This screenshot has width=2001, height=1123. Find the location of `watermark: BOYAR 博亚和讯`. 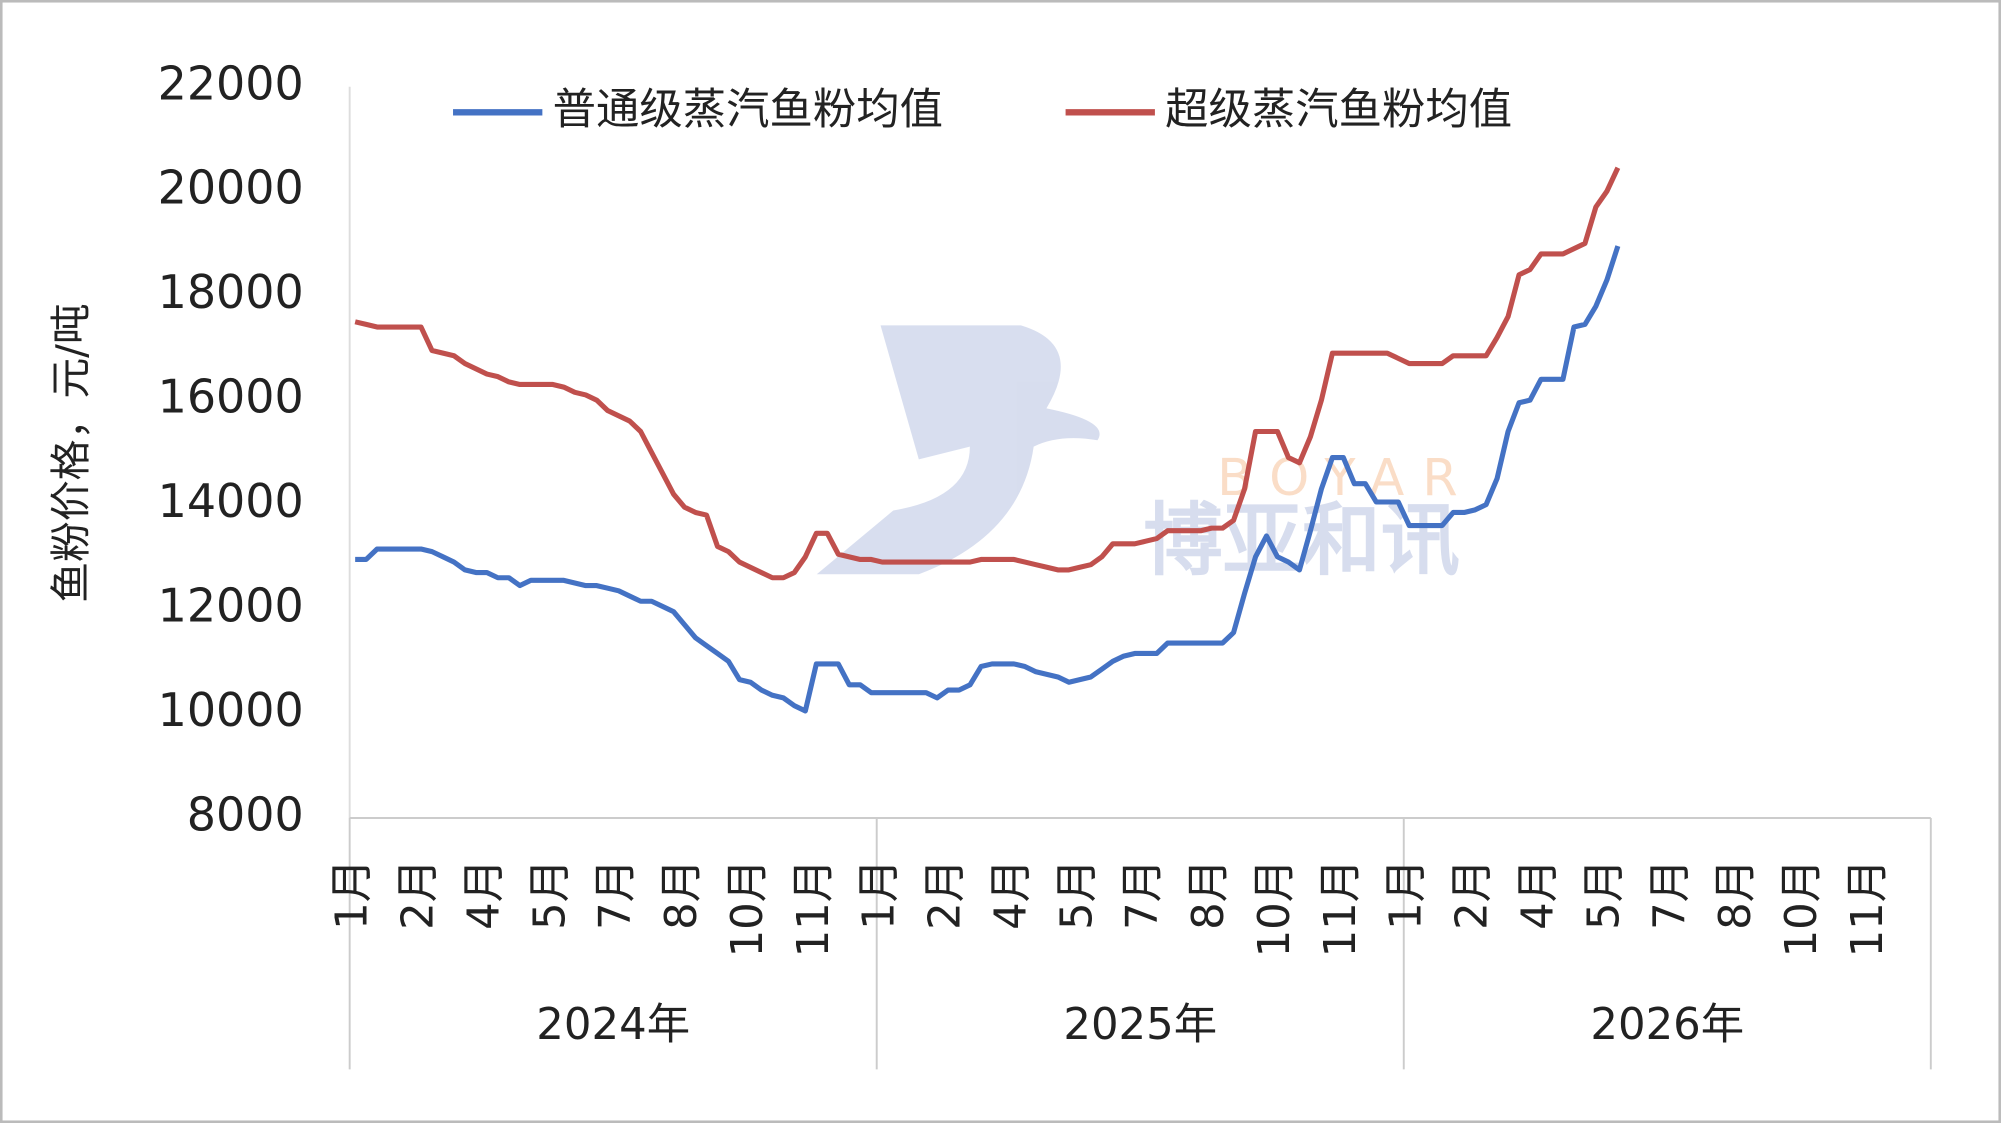

watermark: BOYAR 博亚和讯 is located at coordinates (1138, 456).